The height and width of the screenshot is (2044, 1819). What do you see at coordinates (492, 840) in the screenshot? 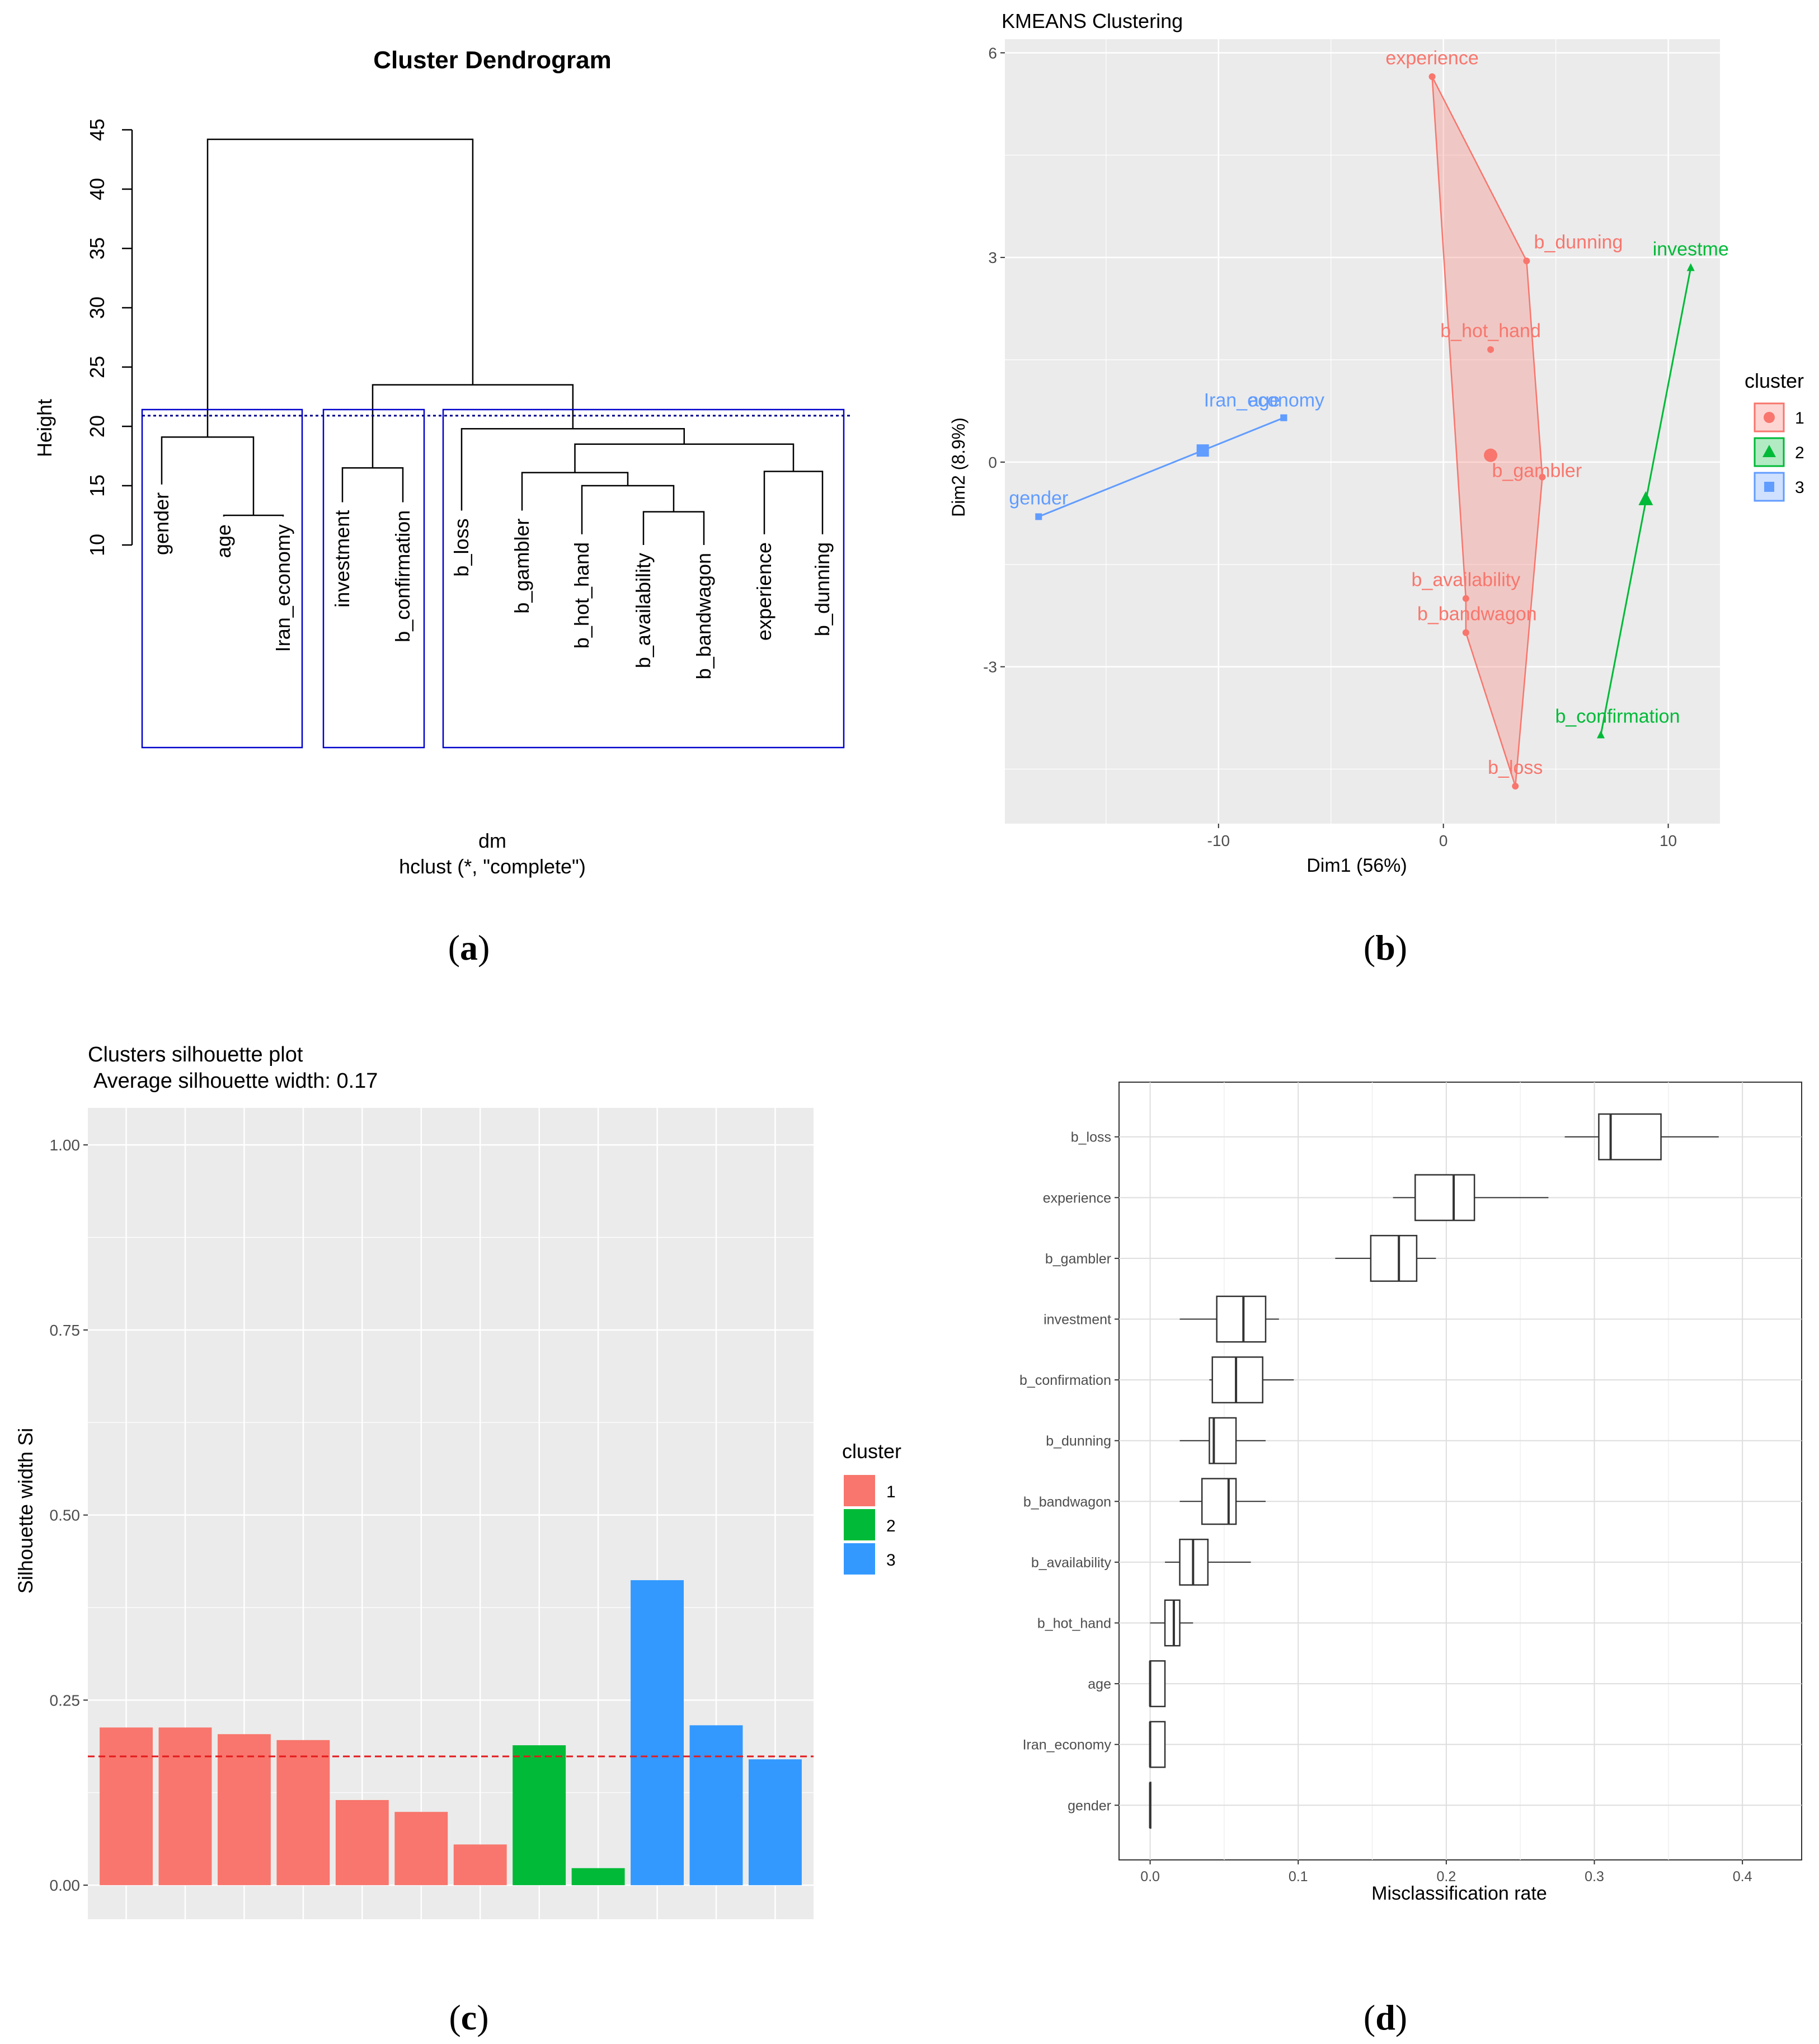
I see `dendrogram-xlabel: dm` at bounding box center [492, 840].